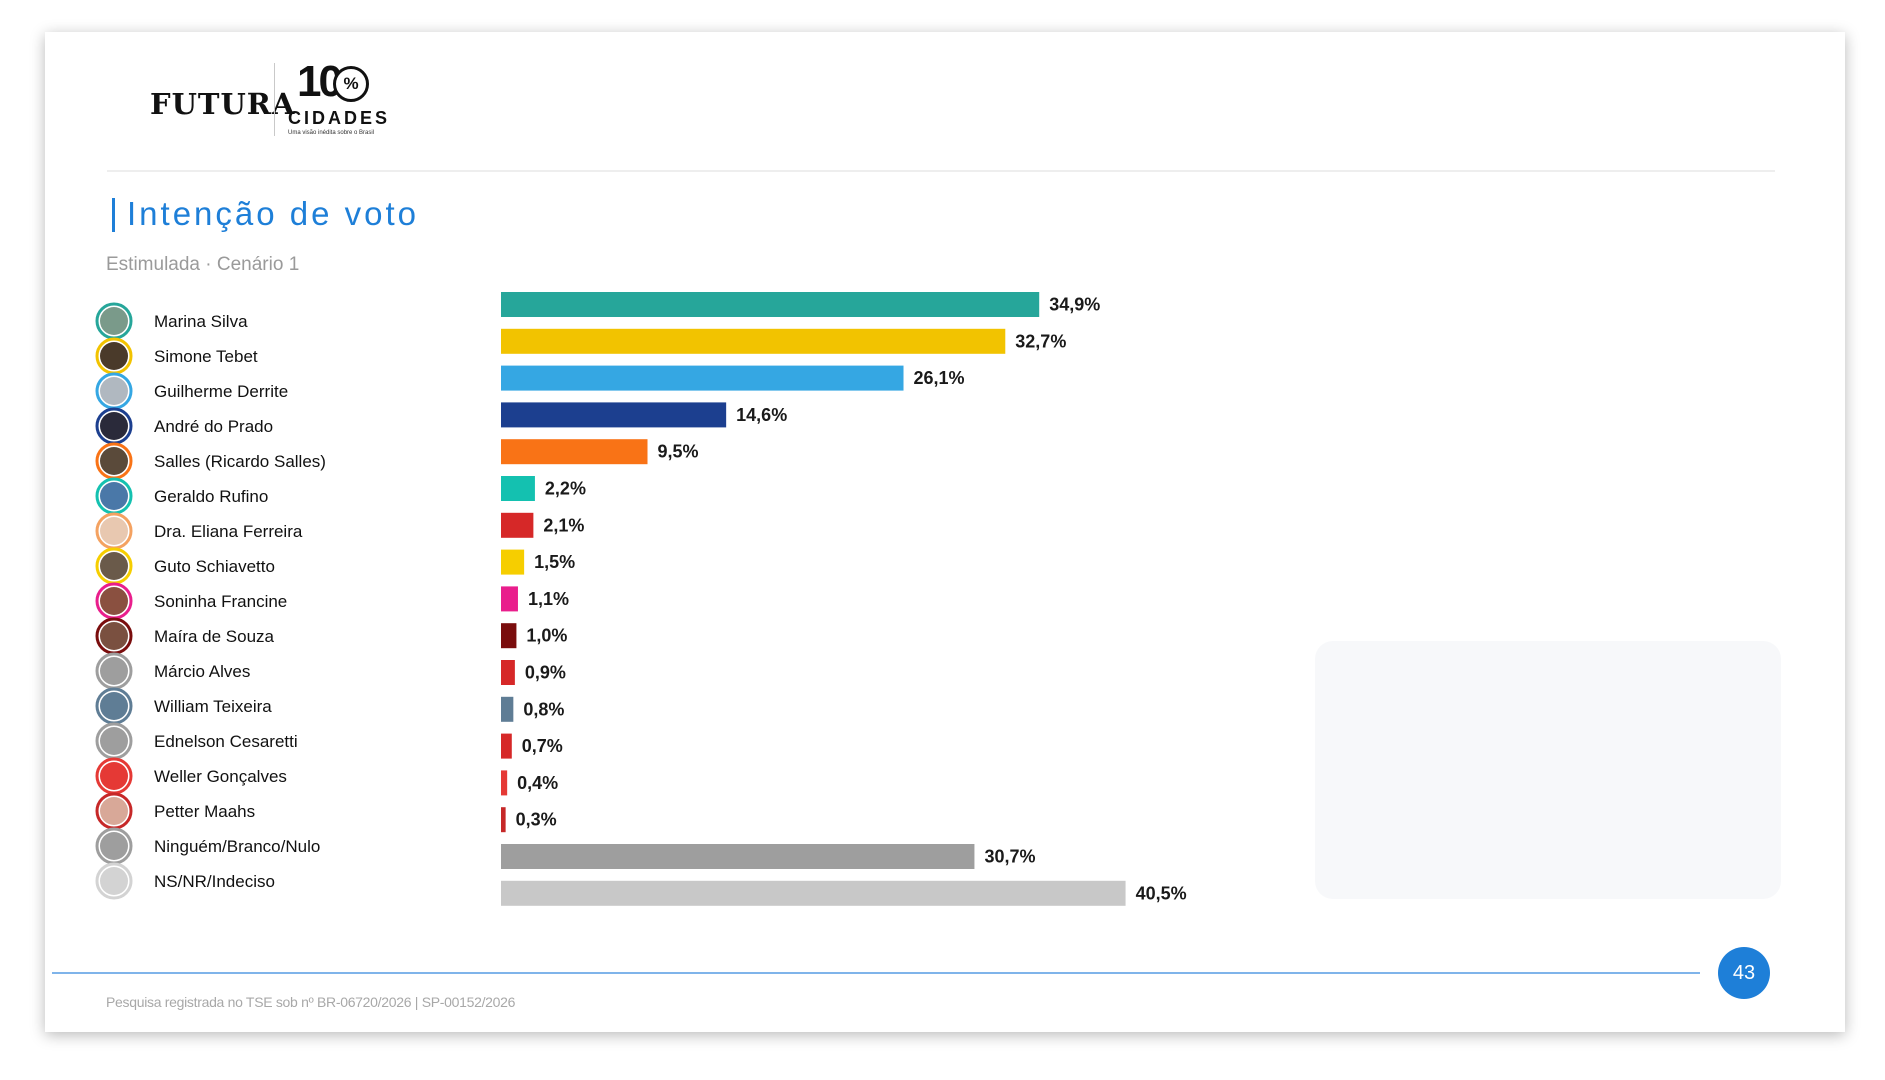 Image resolution: width=1885 pixels, height=1080 pixels. I want to click on vote-value-label: 30,7%, so click(1009, 857).